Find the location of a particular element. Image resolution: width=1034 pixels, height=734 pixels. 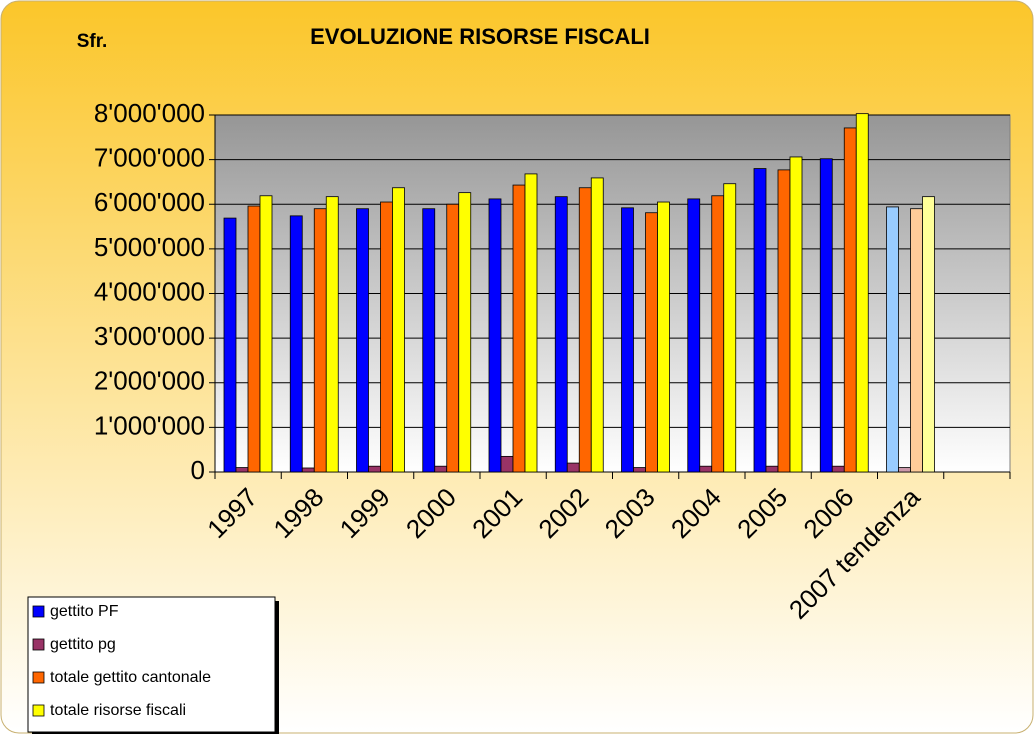

legend-label: totale risorse fiscali is located at coordinates (118, 710).